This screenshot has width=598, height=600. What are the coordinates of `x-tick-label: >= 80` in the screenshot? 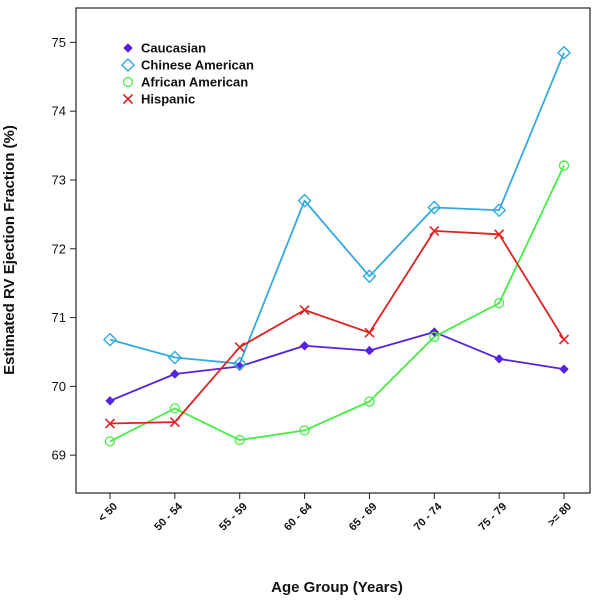 It's located at (560, 515).